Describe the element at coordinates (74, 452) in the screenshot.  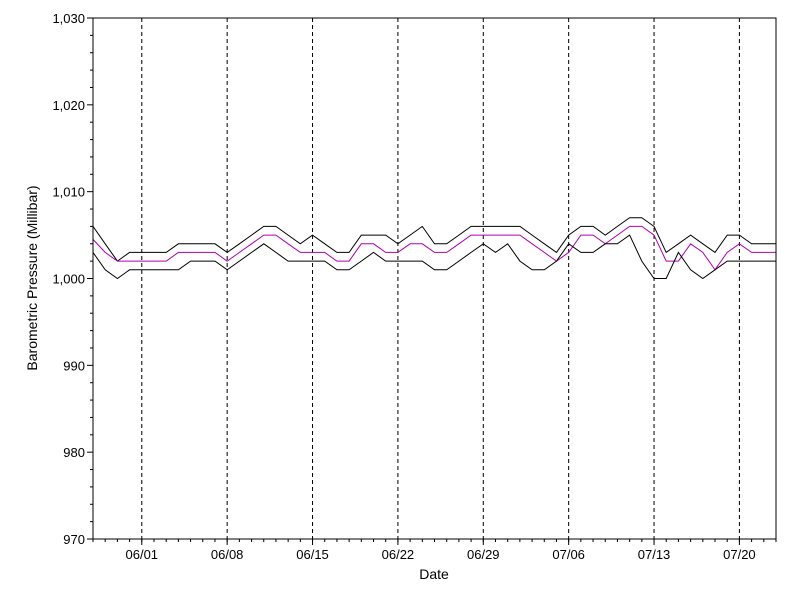
I see `y-tick-label: 980` at that location.